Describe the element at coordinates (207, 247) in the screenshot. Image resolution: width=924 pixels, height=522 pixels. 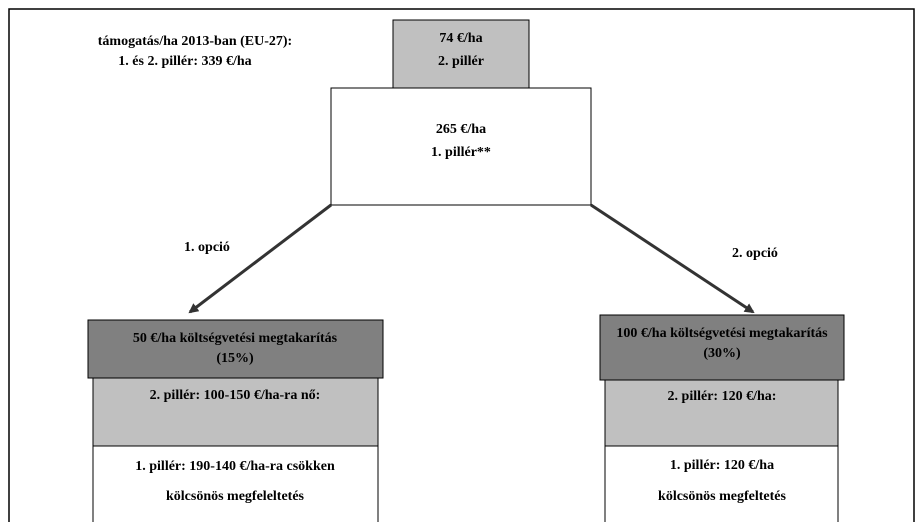
I see `option-label: 1. opció` at that location.